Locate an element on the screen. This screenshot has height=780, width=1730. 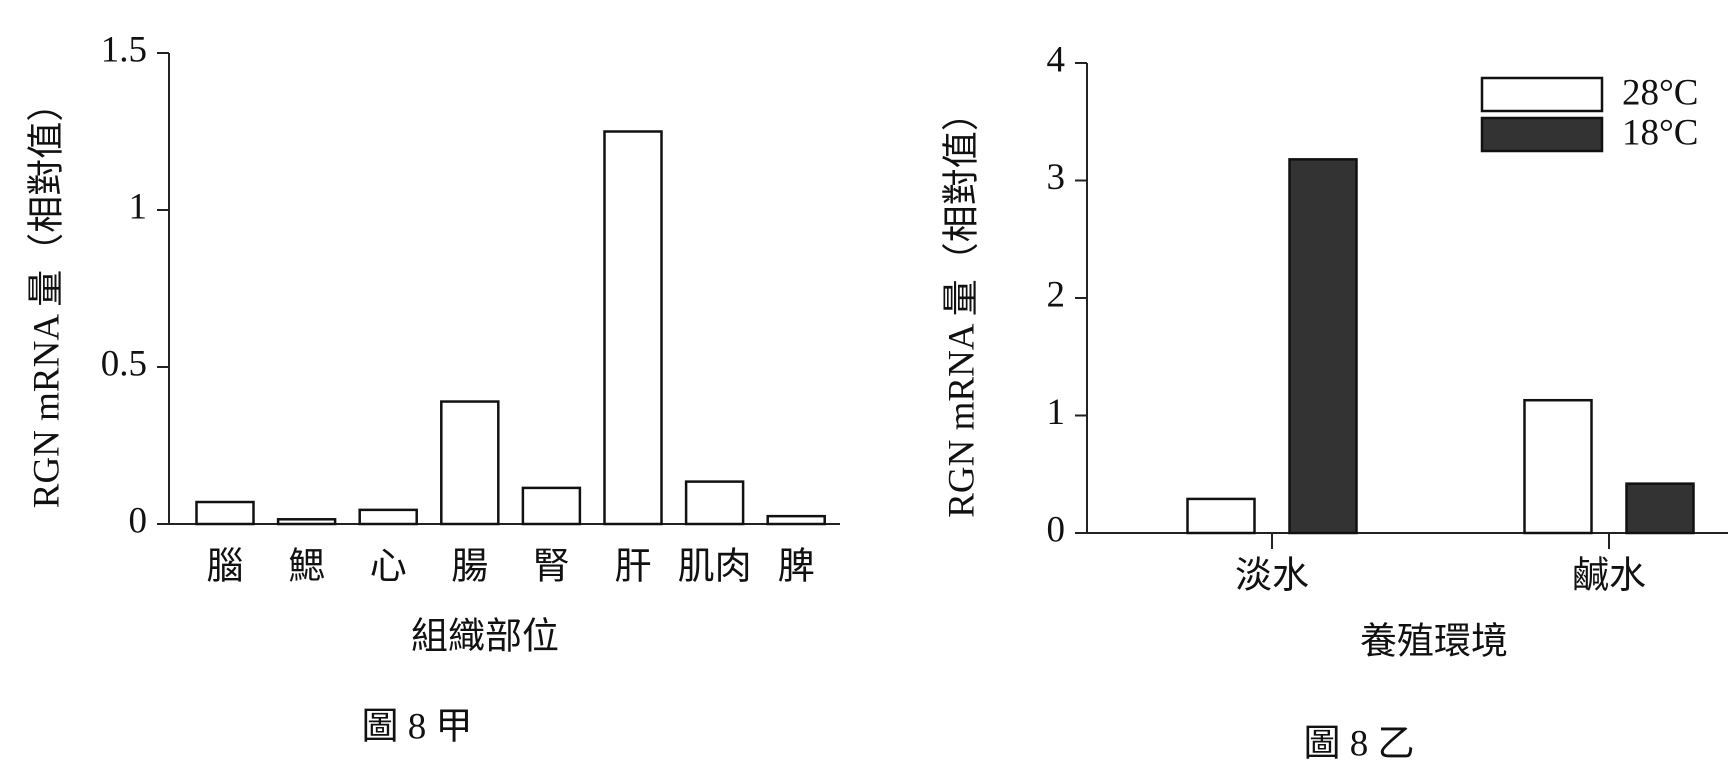
x-axis-label: 組織部位 is located at coordinates (485, 636).